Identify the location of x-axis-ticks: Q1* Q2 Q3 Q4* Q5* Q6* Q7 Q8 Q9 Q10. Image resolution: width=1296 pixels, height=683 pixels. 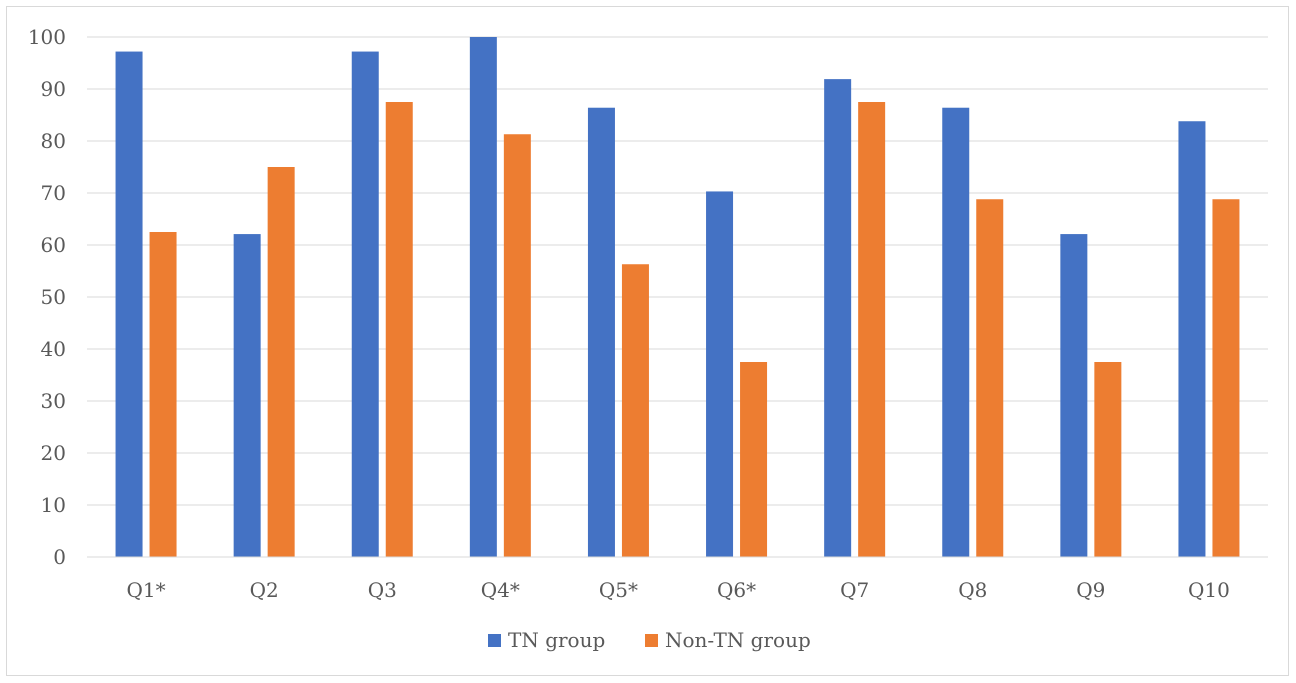
(677, 590).